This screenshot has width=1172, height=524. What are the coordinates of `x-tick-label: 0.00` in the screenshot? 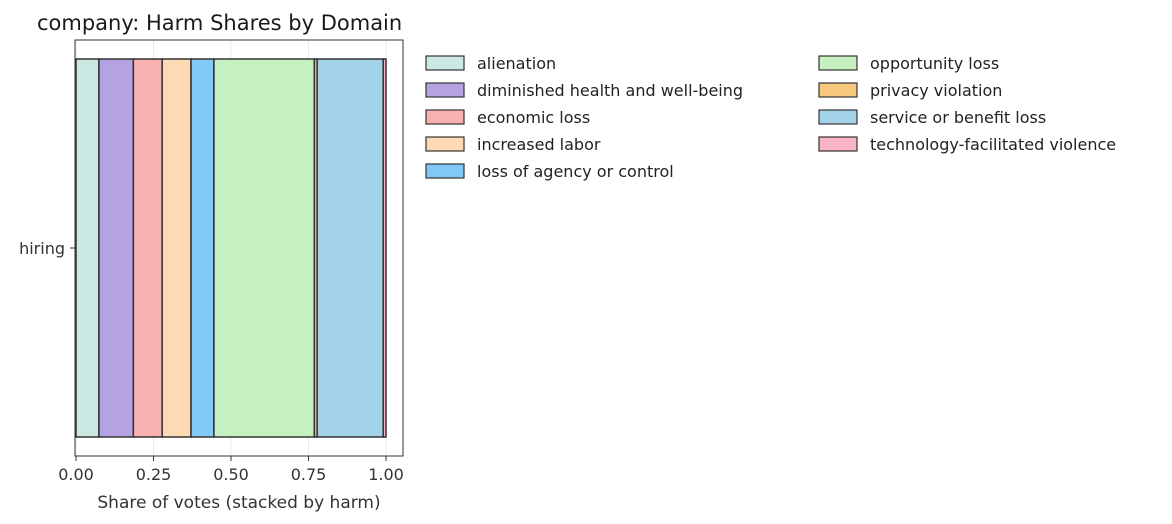 It's located at (76, 474).